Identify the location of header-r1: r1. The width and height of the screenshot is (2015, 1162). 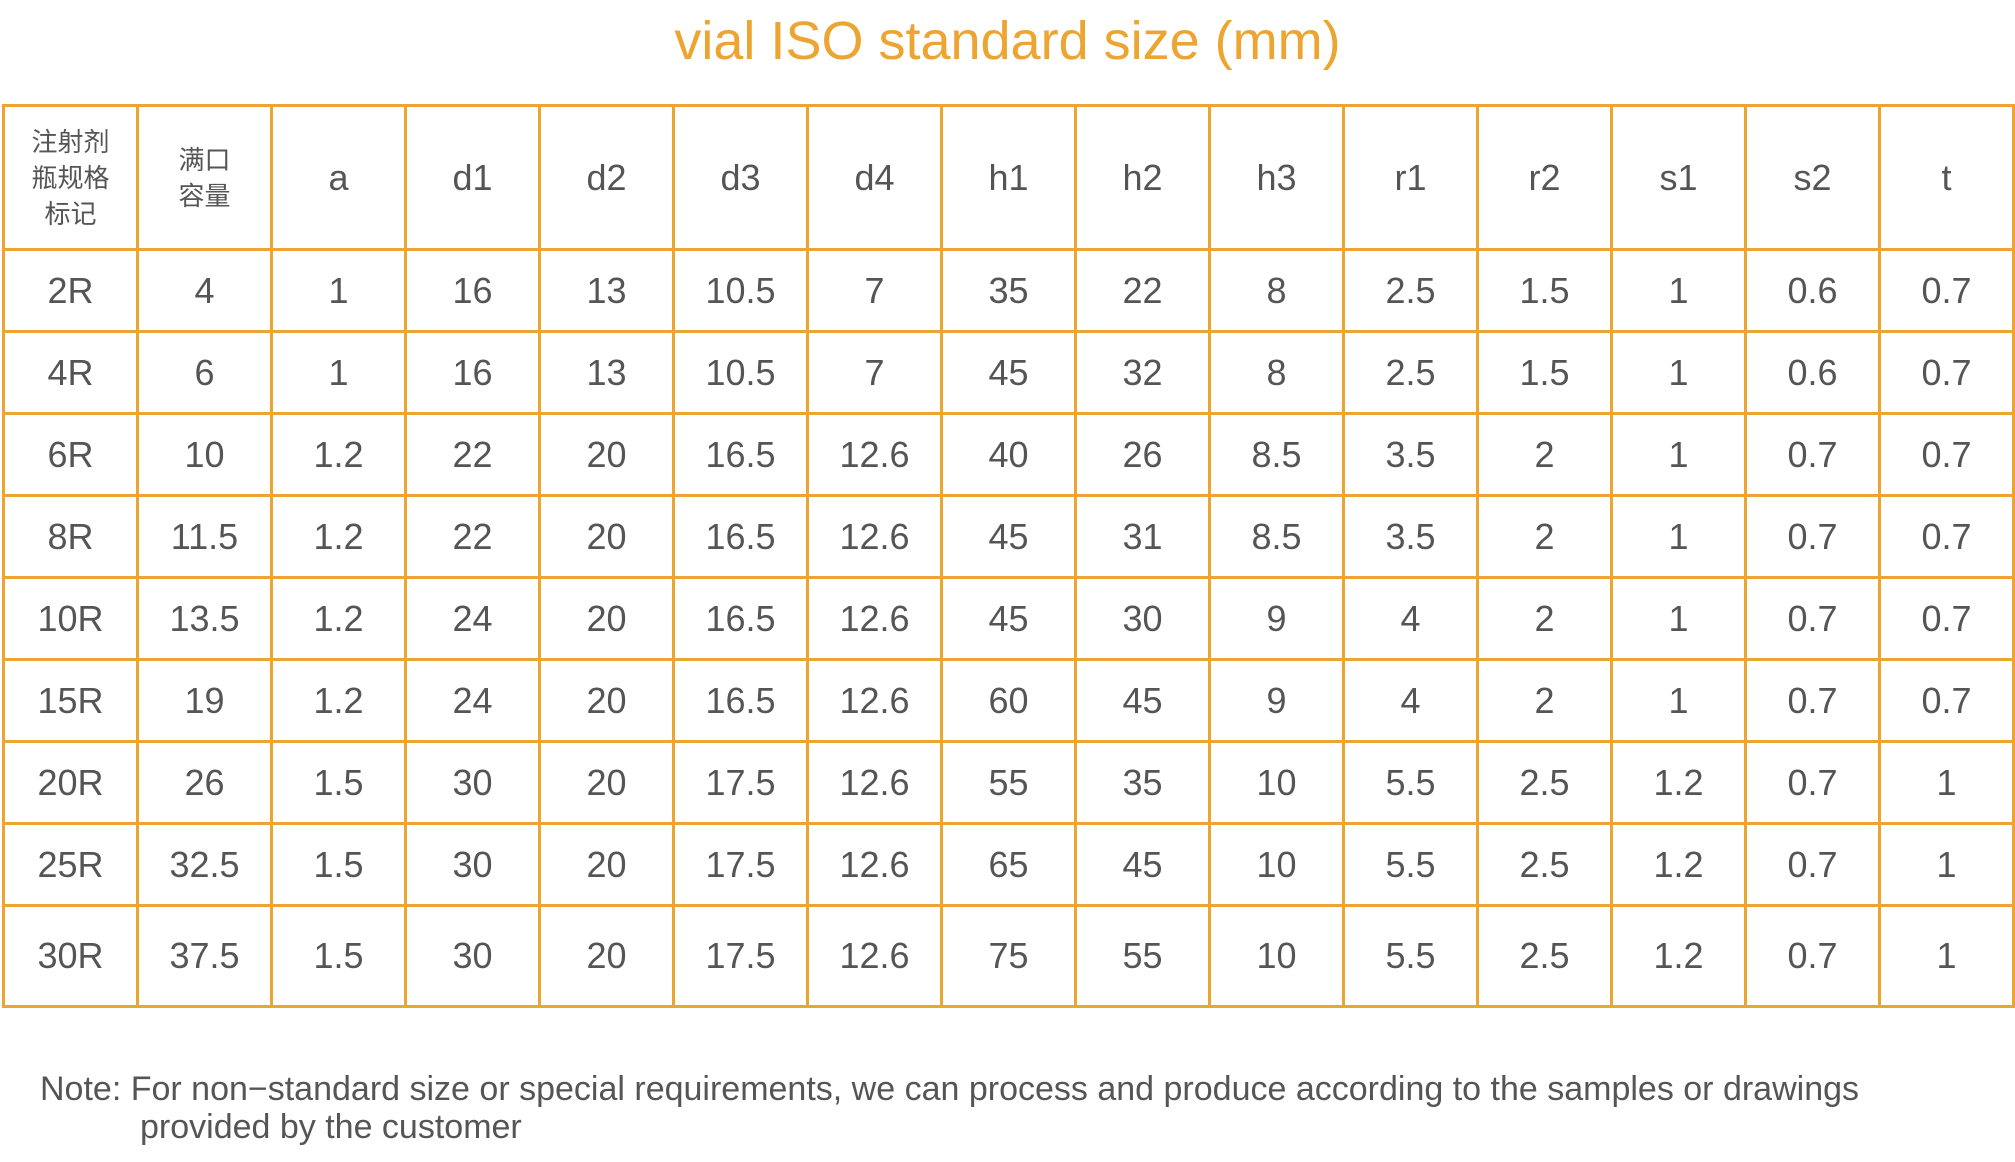
(1410, 177).